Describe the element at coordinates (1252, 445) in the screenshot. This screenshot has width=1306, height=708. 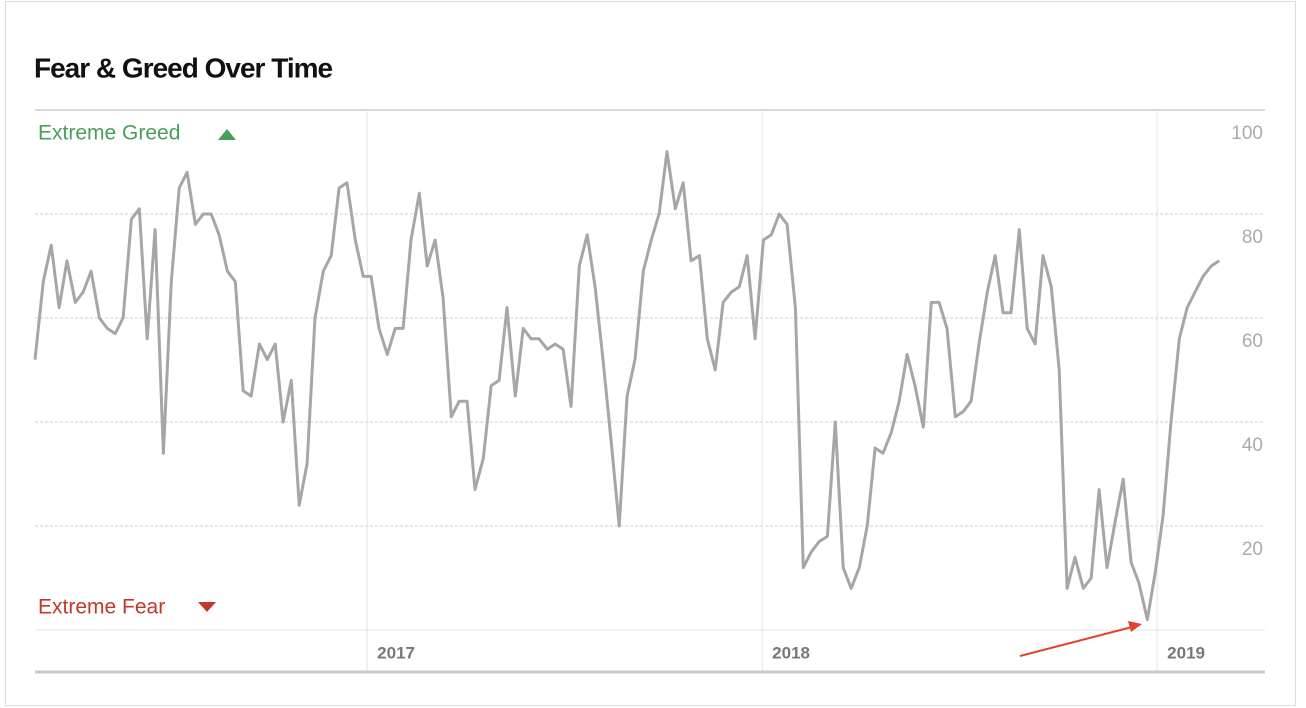
I see `y-tick-label: 40` at that location.